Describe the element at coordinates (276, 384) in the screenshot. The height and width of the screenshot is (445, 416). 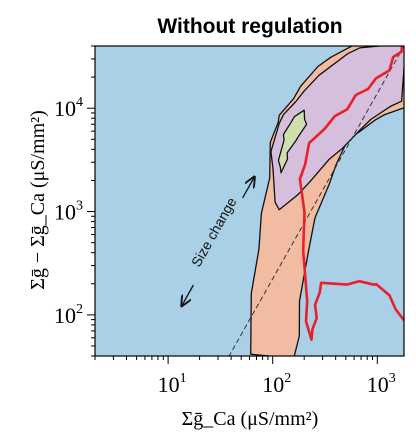
I see `x-tick-label: 10²` at that location.